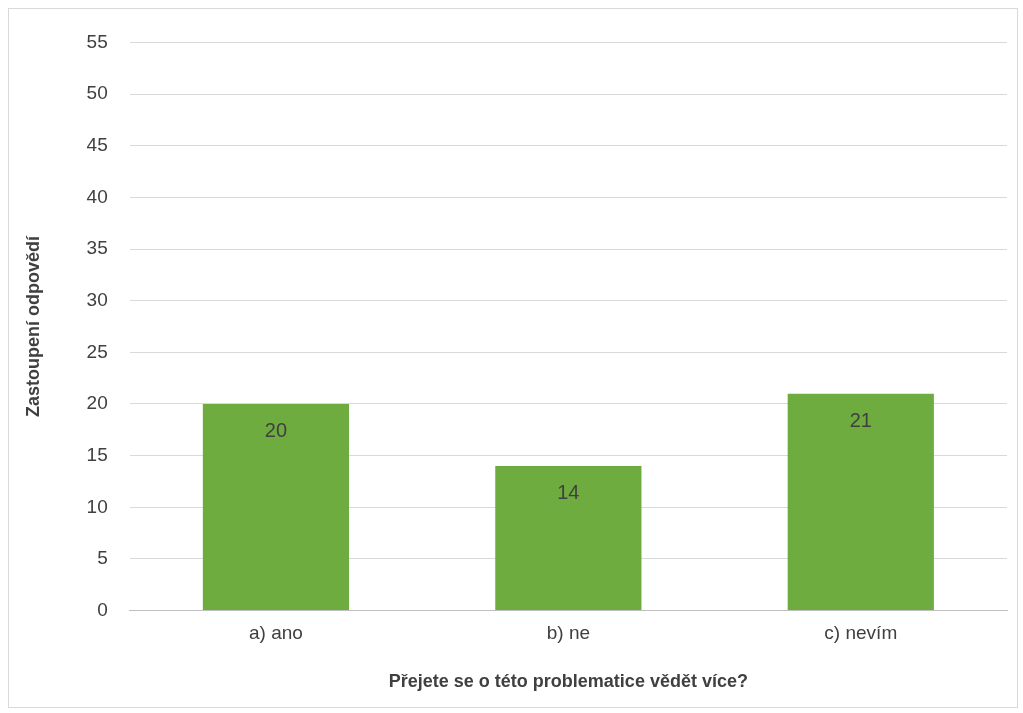  Describe the element at coordinates (97, 144) in the screenshot. I see `y-tick-label: 45` at that location.